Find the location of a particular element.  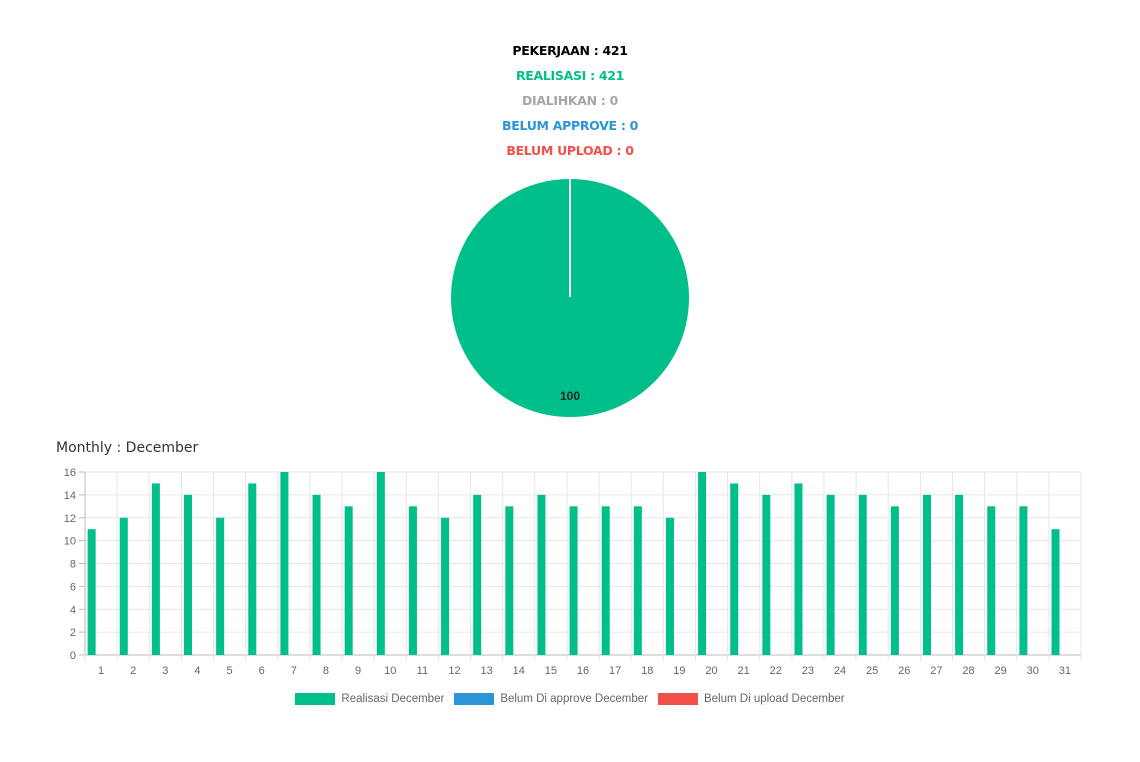

legend-item-realisasi: Realisasi December is located at coordinates (369, 699).